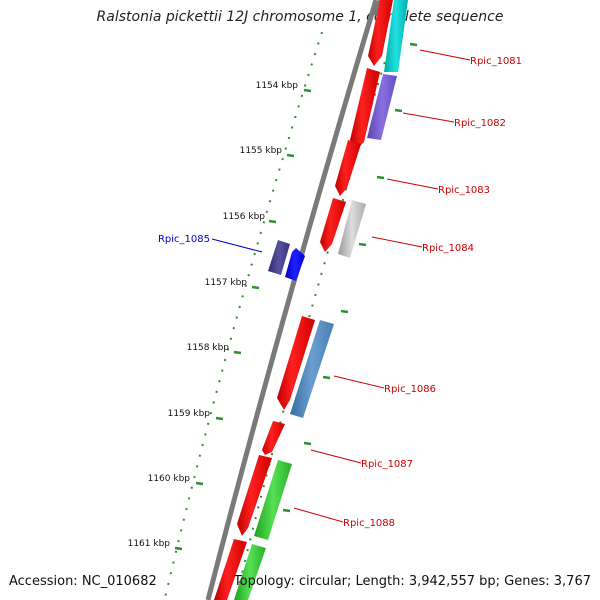  I want to click on gene-label-rpic-1087: Rpic_1087, so click(387, 464).